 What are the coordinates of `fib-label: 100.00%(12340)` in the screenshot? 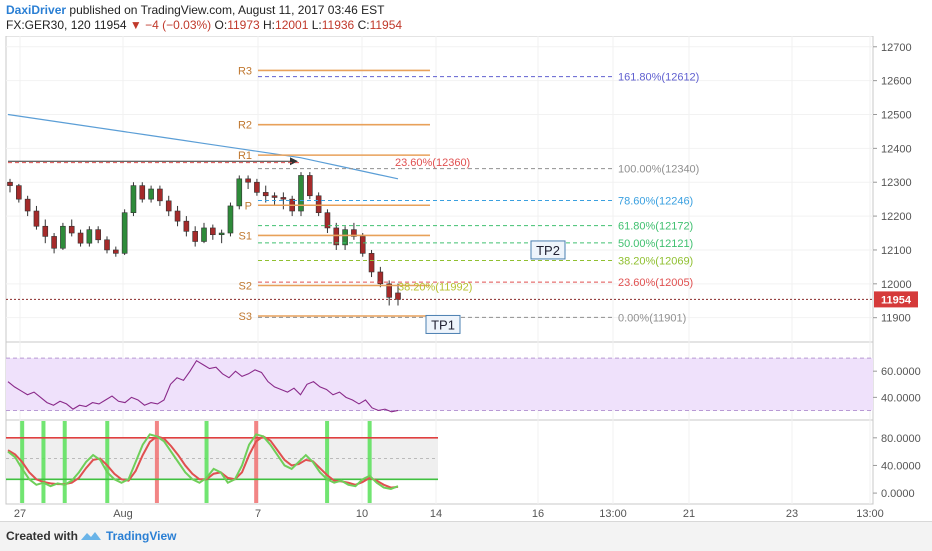 It's located at (658, 170).